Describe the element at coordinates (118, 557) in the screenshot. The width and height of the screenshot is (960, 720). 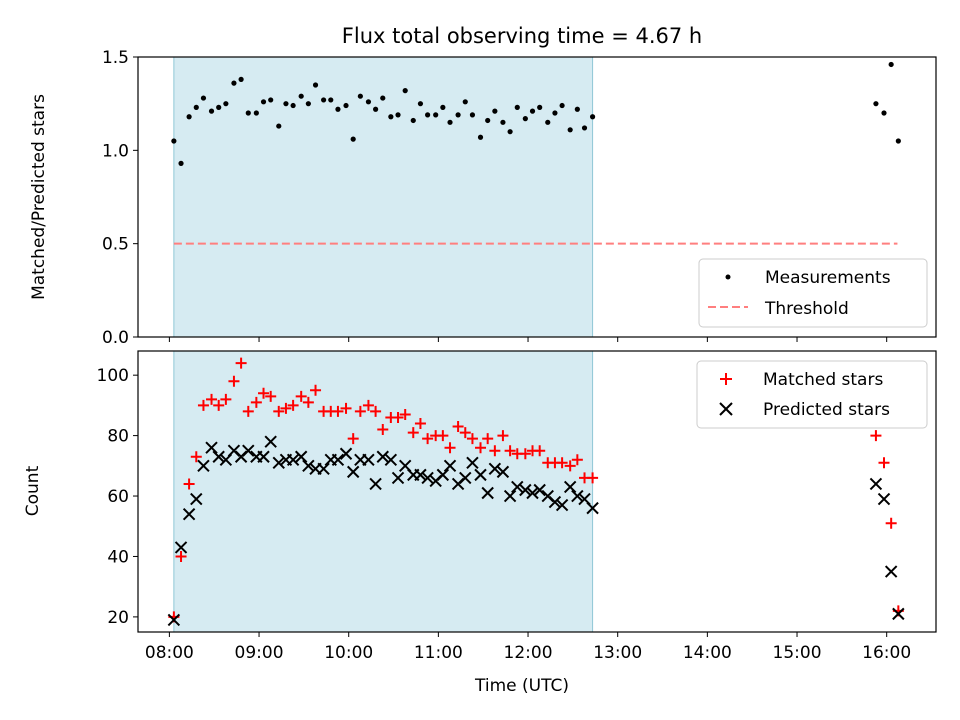
I see `y-tick-label: 40` at that location.